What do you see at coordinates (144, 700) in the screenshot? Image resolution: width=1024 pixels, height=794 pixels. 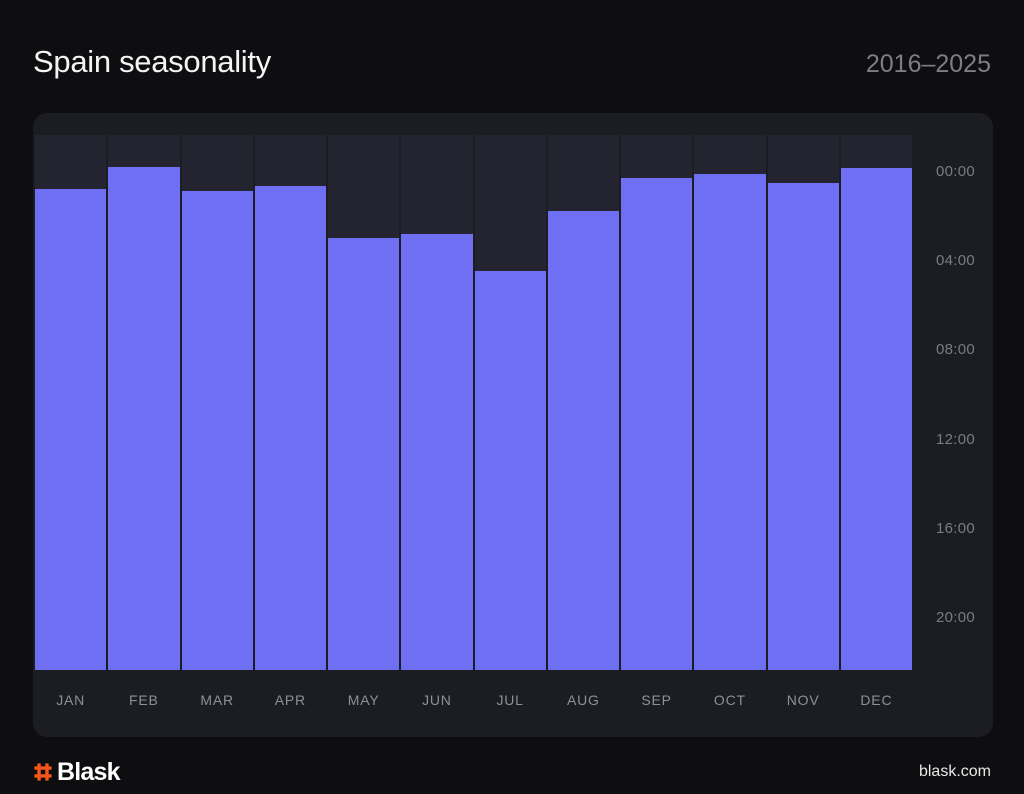 I see `month-label-feb: FEB` at bounding box center [144, 700].